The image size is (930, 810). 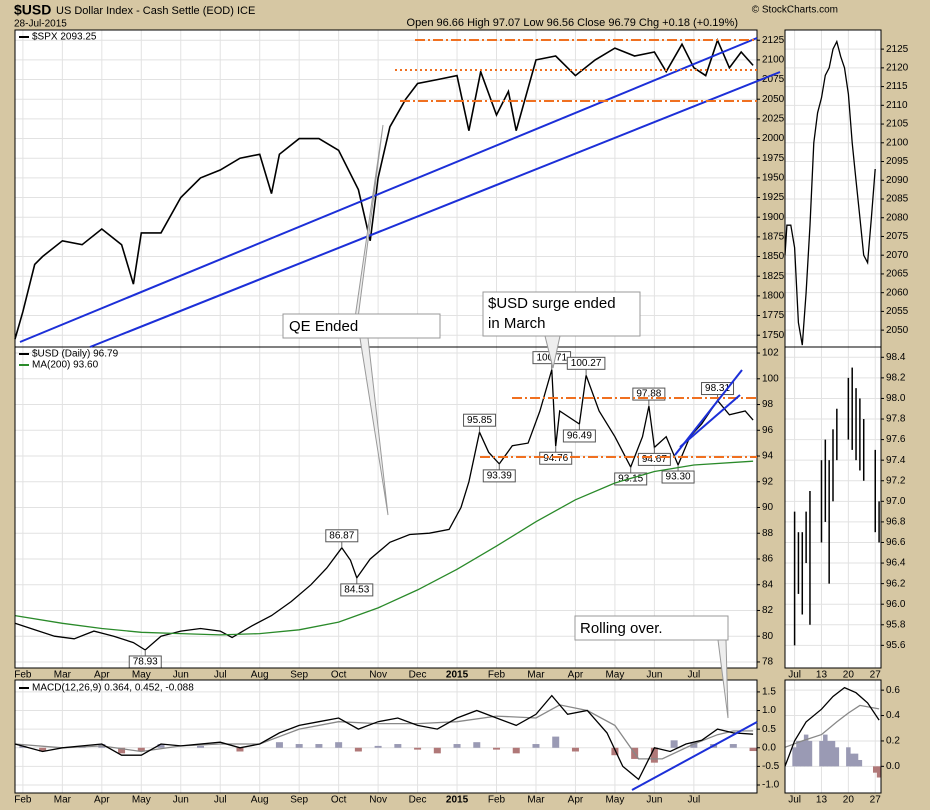 I want to click on y-tick-label: 1.5, so click(x=769, y=692).